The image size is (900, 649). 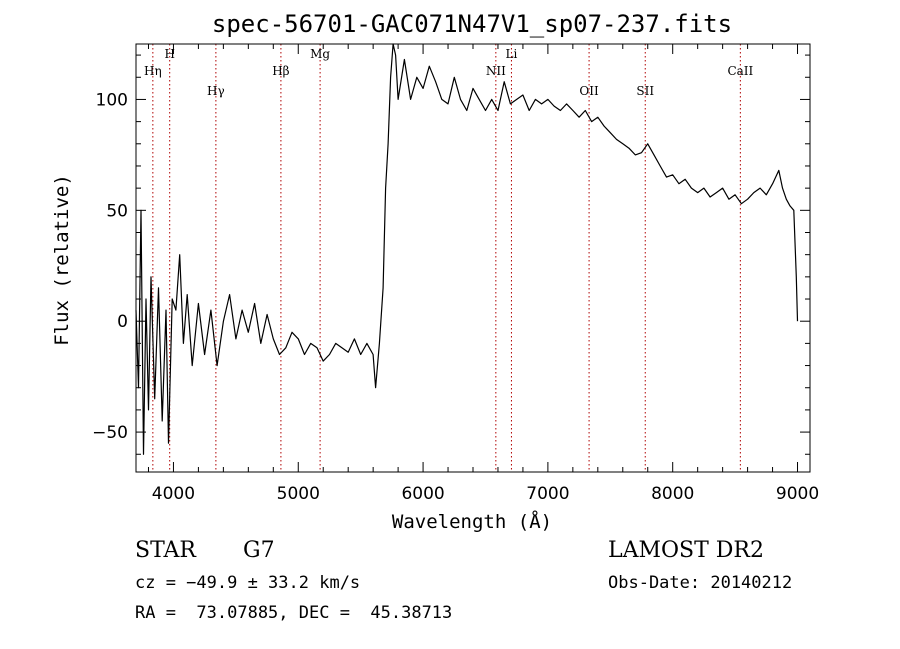 What do you see at coordinates (472, 24) in the screenshot?
I see `chart-title: spec-56701-GAC071N47V1_sp07-237.fits` at bounding box center [472, 24].